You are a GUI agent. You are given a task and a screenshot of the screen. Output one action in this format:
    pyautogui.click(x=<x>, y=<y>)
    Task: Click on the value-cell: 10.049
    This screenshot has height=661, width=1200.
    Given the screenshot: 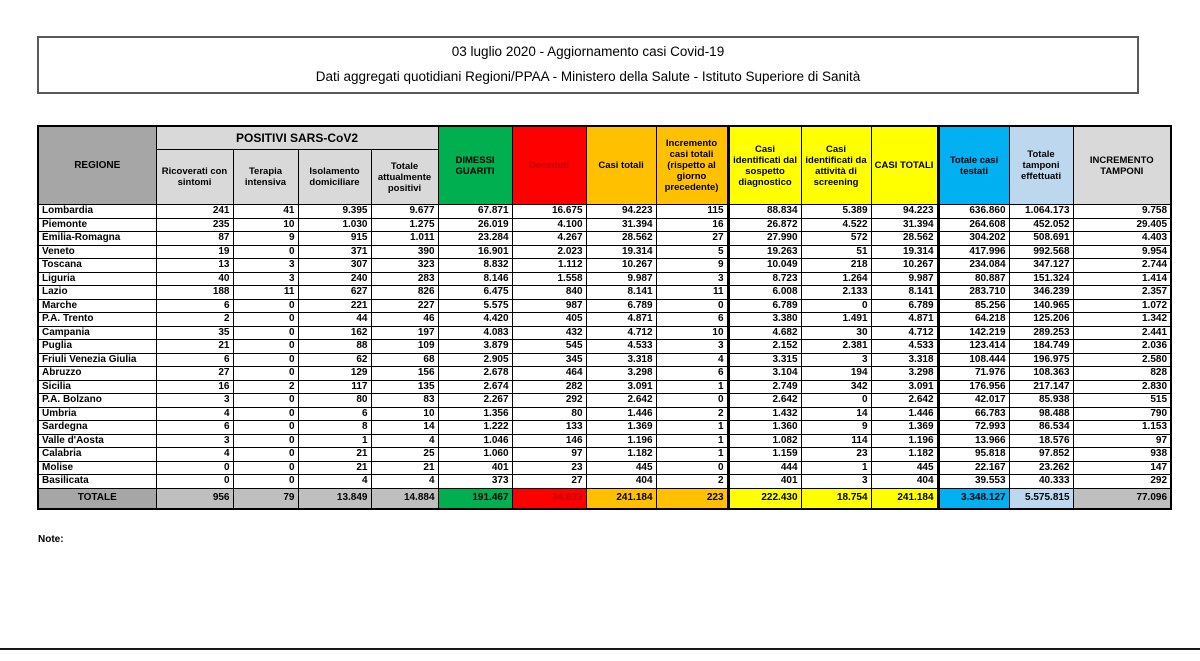 What is the action you would take?
    pyautogui.click(x=764, y=265)
    